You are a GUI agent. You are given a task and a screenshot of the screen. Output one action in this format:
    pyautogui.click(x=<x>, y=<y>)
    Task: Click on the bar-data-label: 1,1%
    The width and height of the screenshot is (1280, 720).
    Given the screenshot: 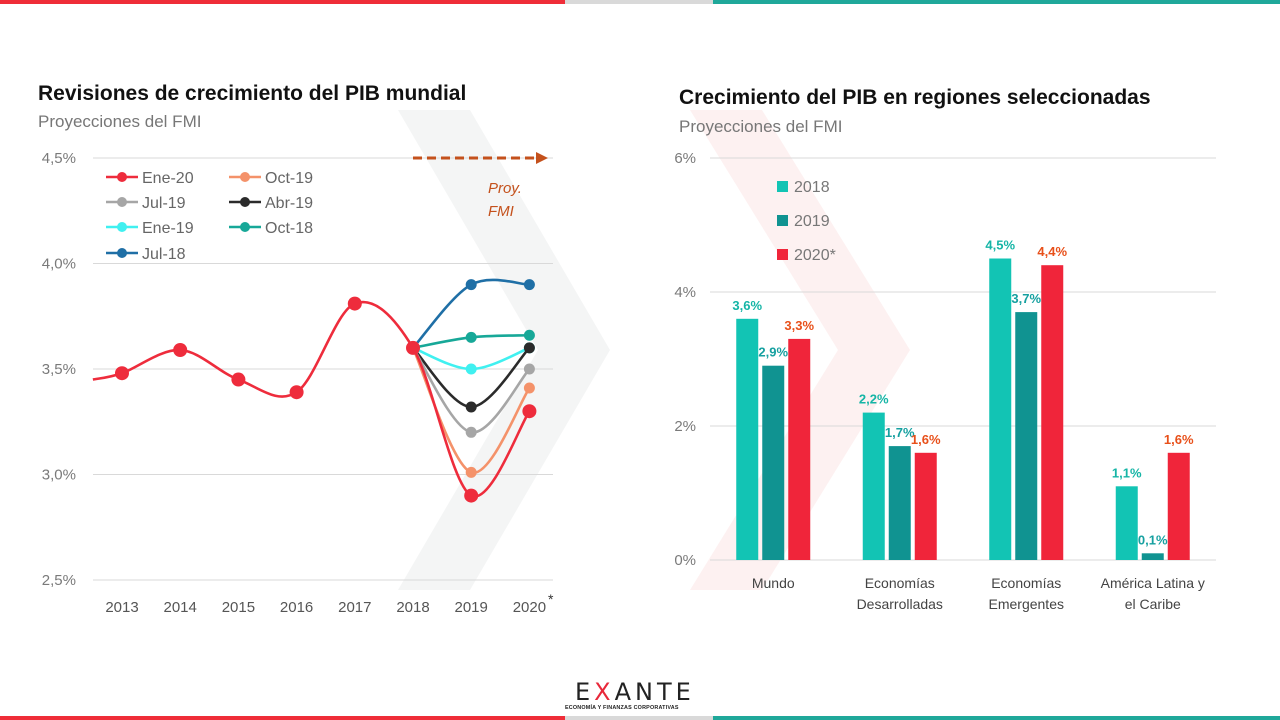 What is the action you would take?
    pyautogui.click(x=1127, y=472)
    